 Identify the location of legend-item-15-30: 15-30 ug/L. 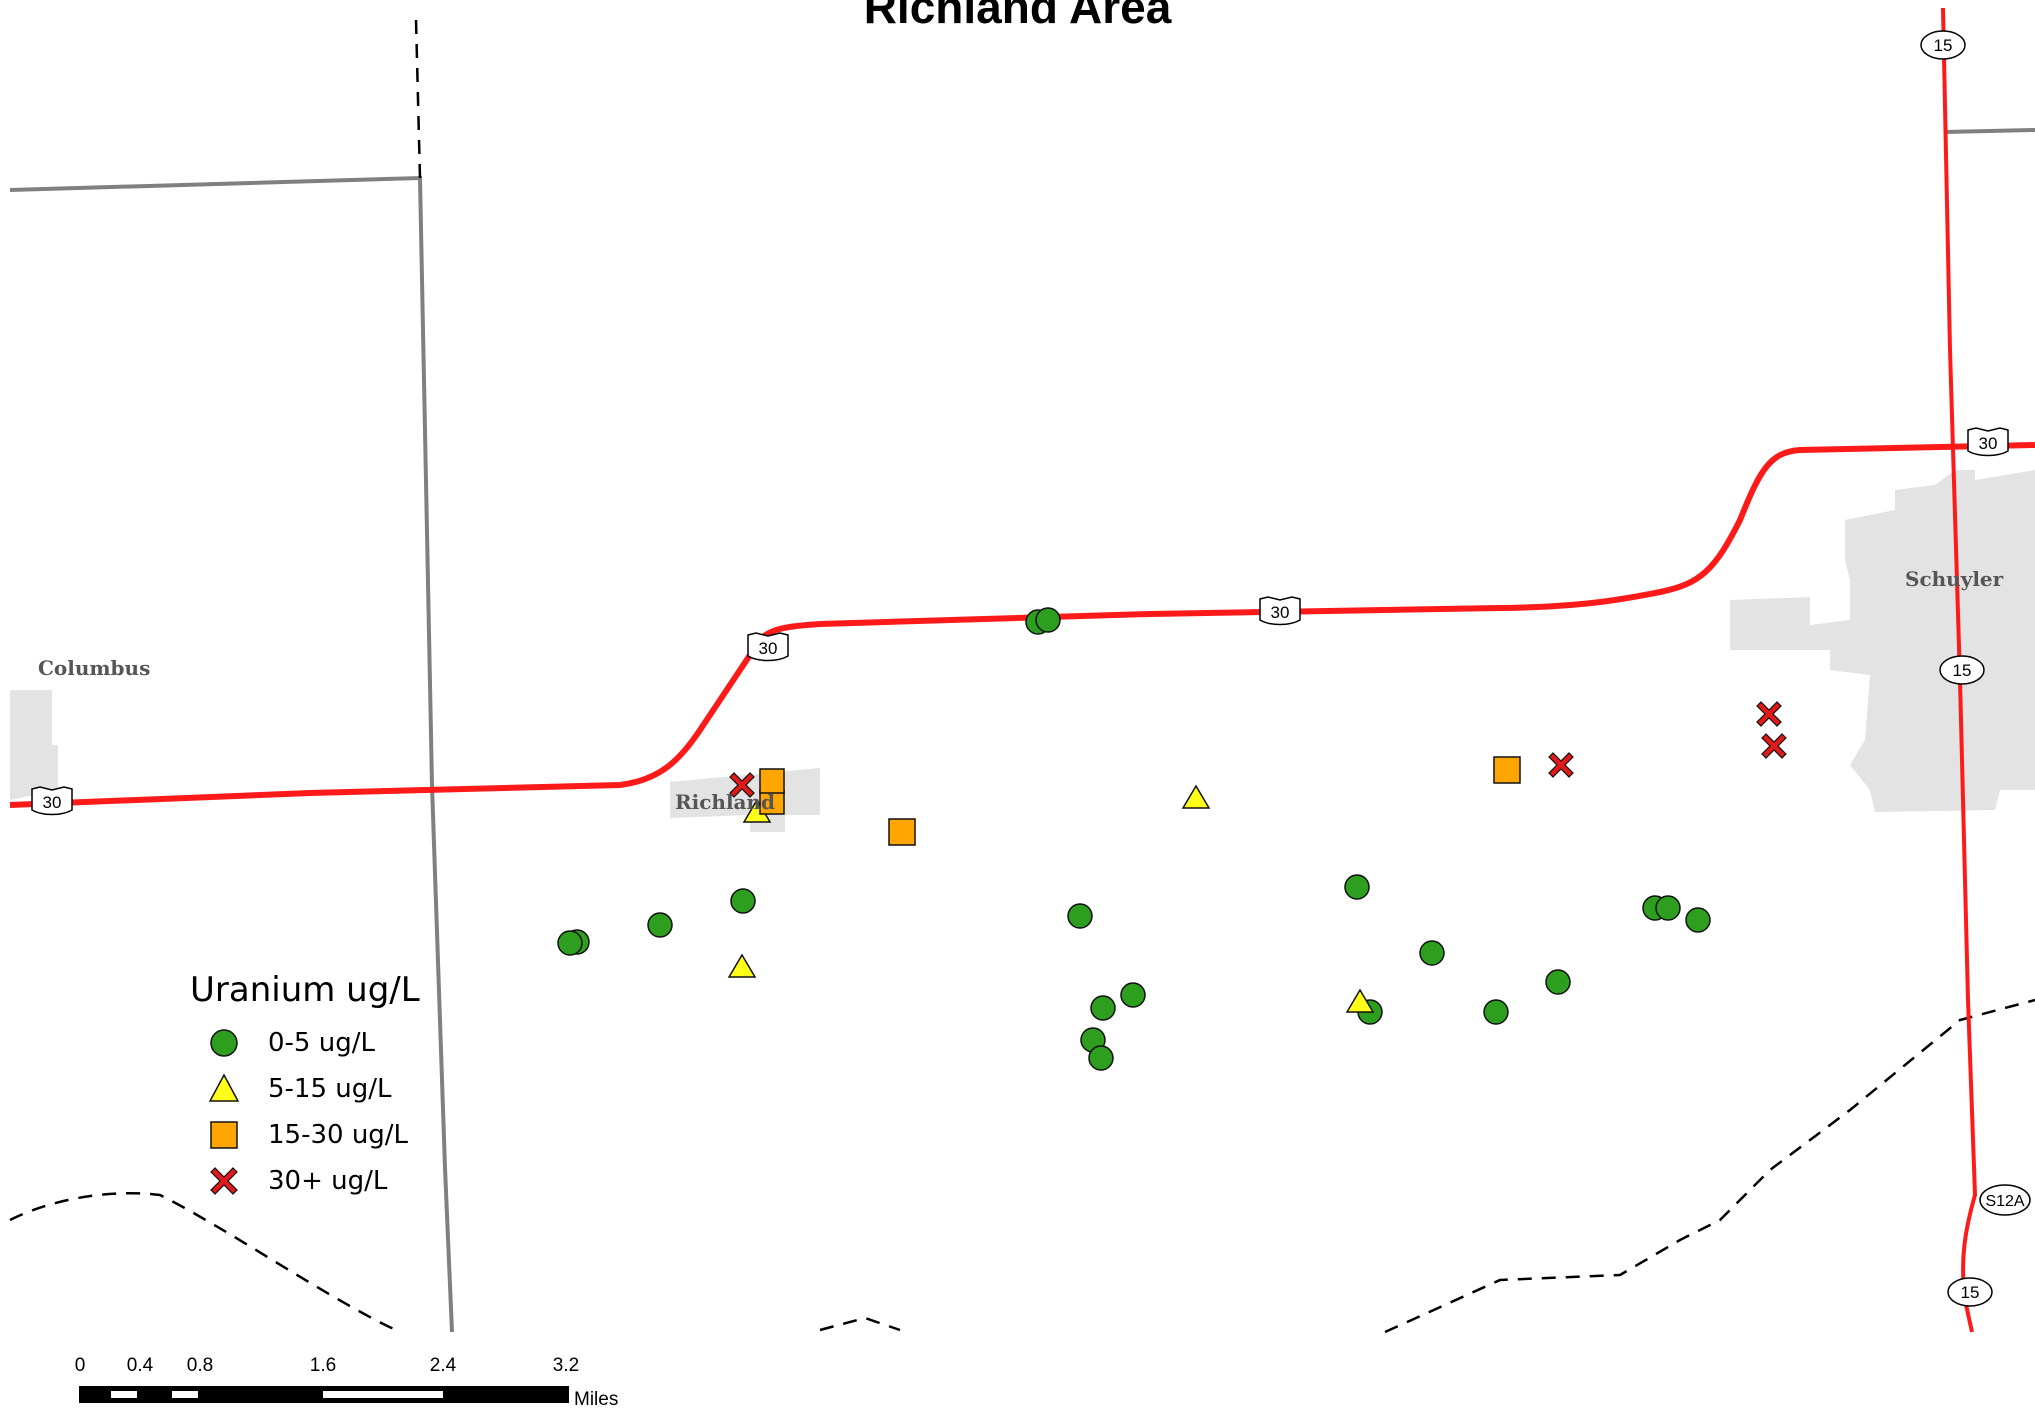
(305, 1135).